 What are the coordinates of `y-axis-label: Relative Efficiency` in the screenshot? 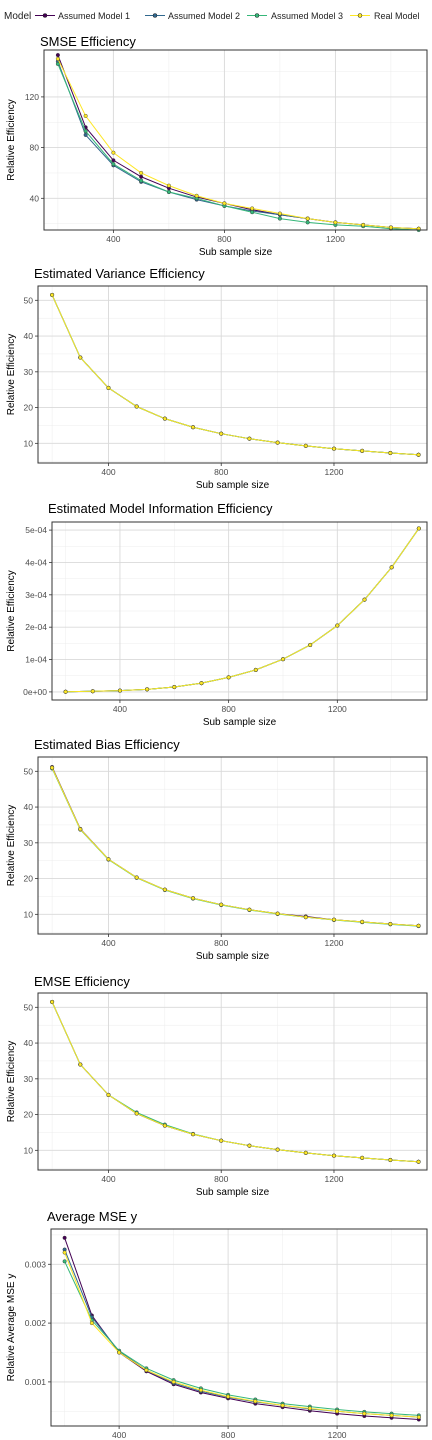 It's located at (11, 375).